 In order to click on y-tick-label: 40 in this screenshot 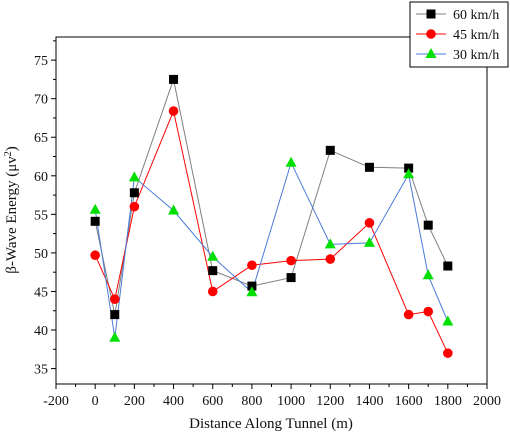, I will do `click(41, 331)`.